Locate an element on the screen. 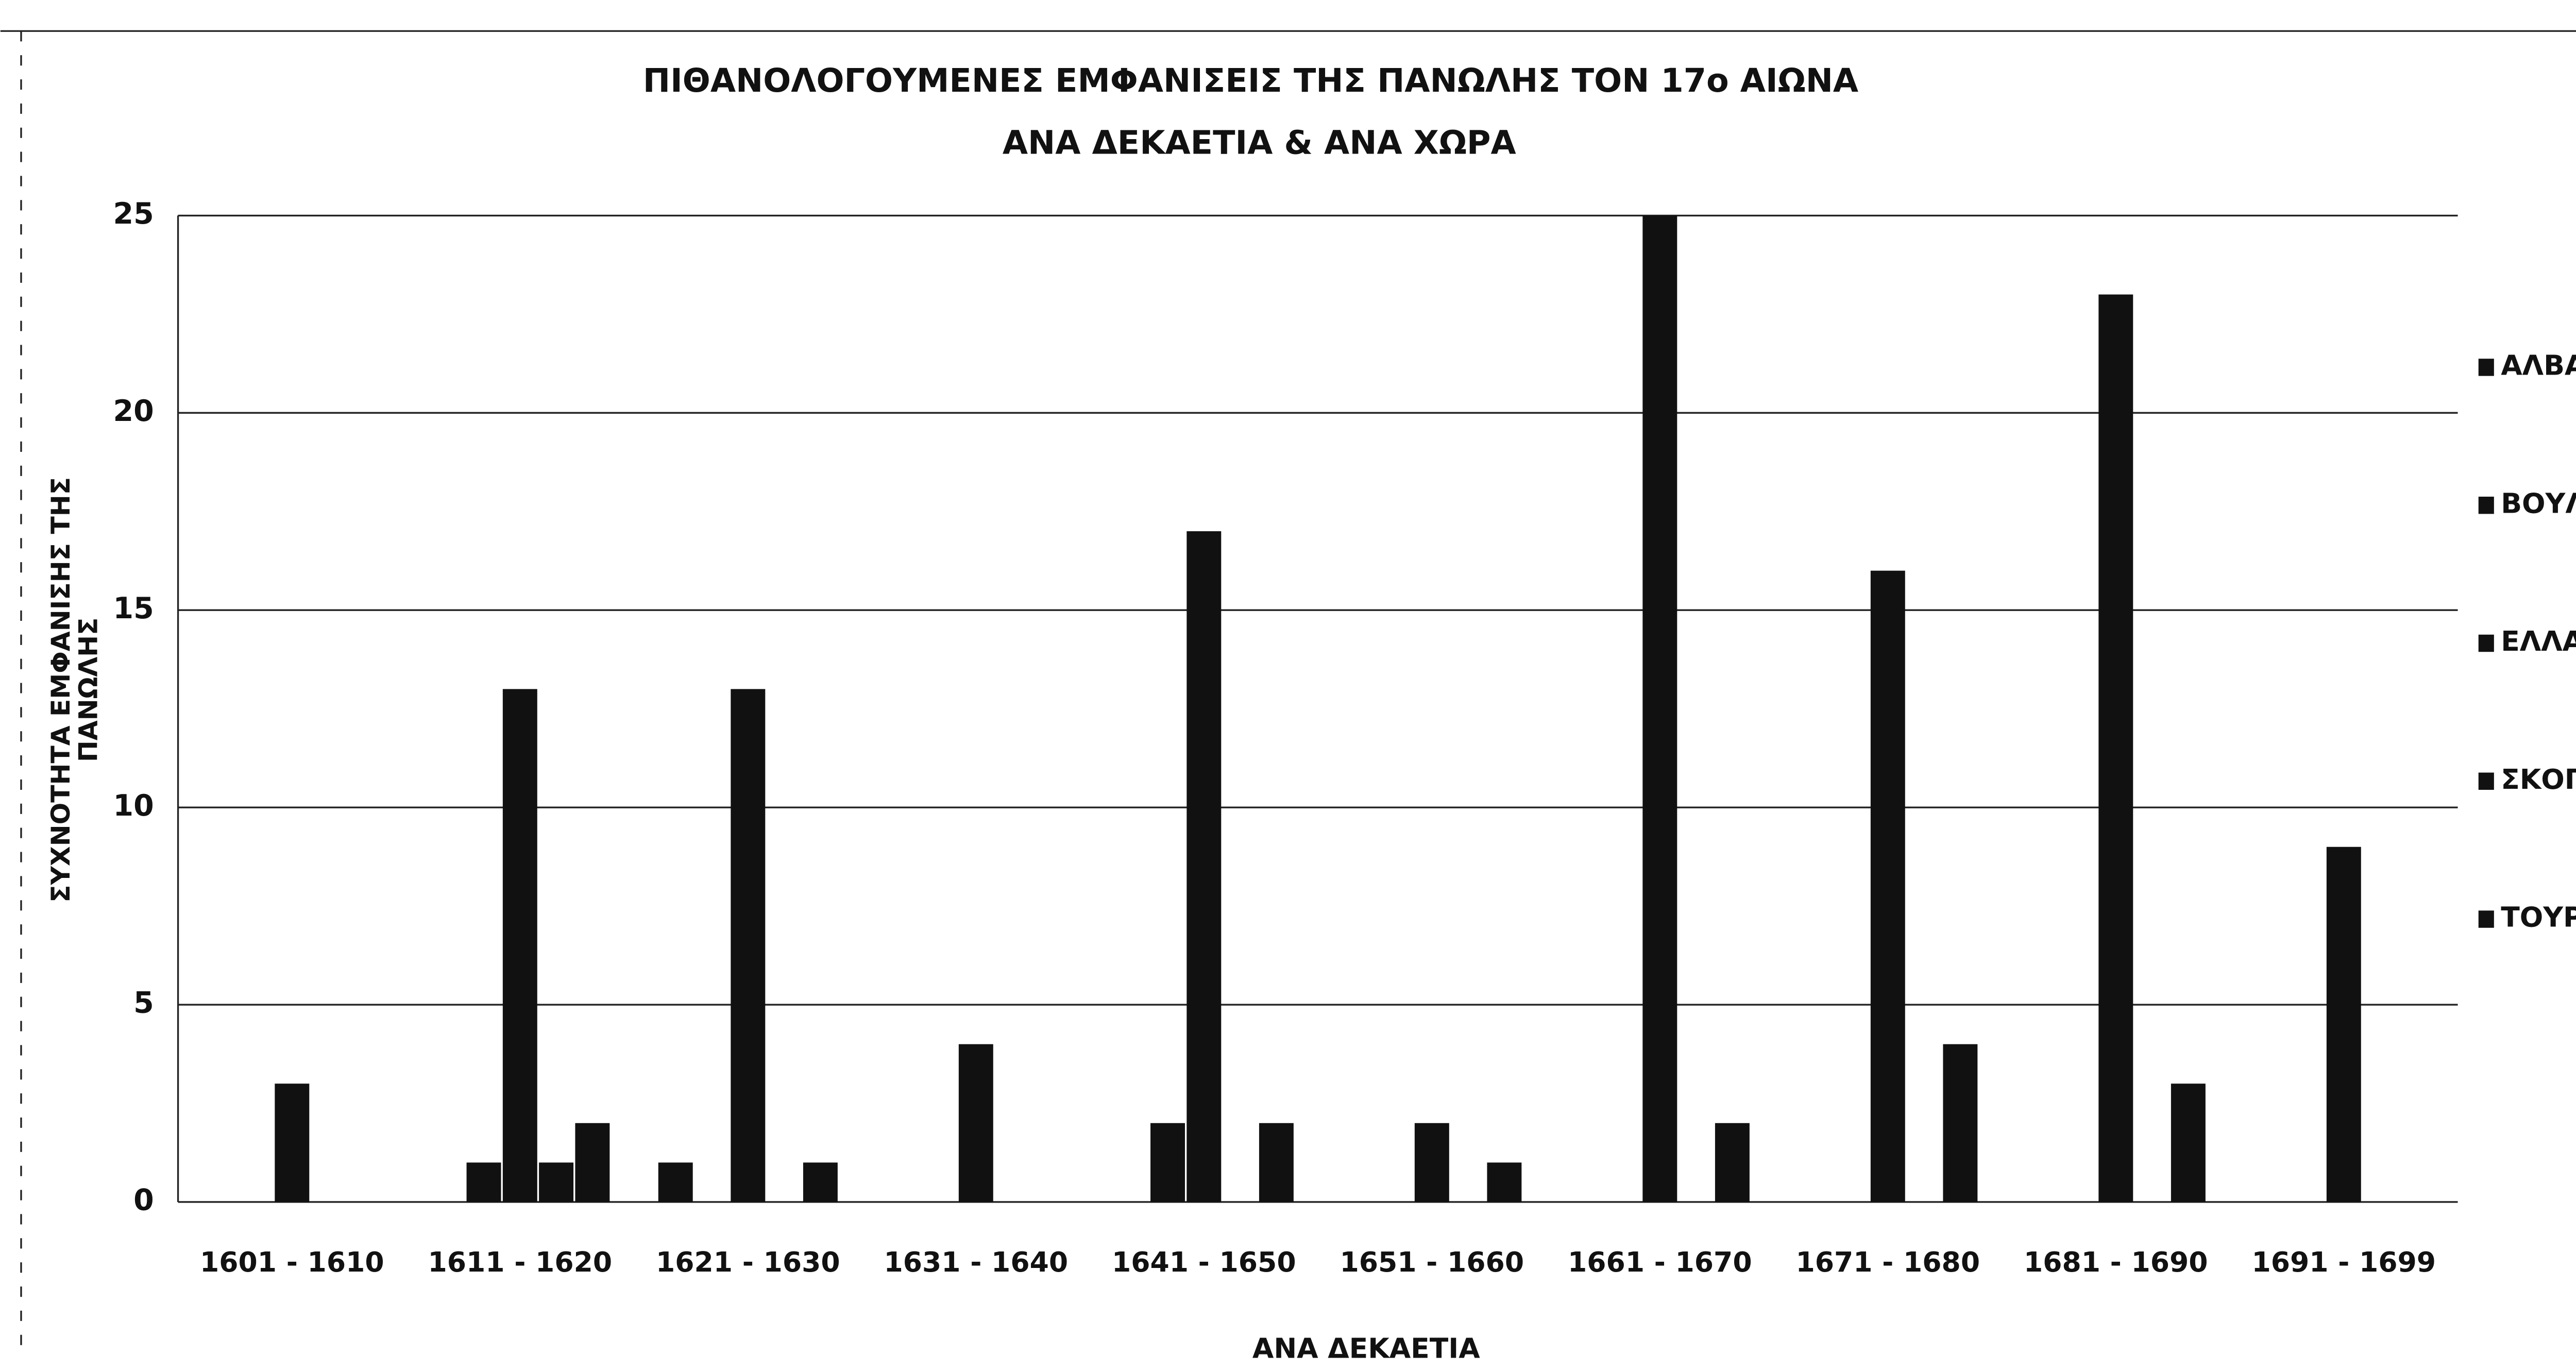  x-tick-label: 1651 - 1660 is located at coordinates (1432, 1262).